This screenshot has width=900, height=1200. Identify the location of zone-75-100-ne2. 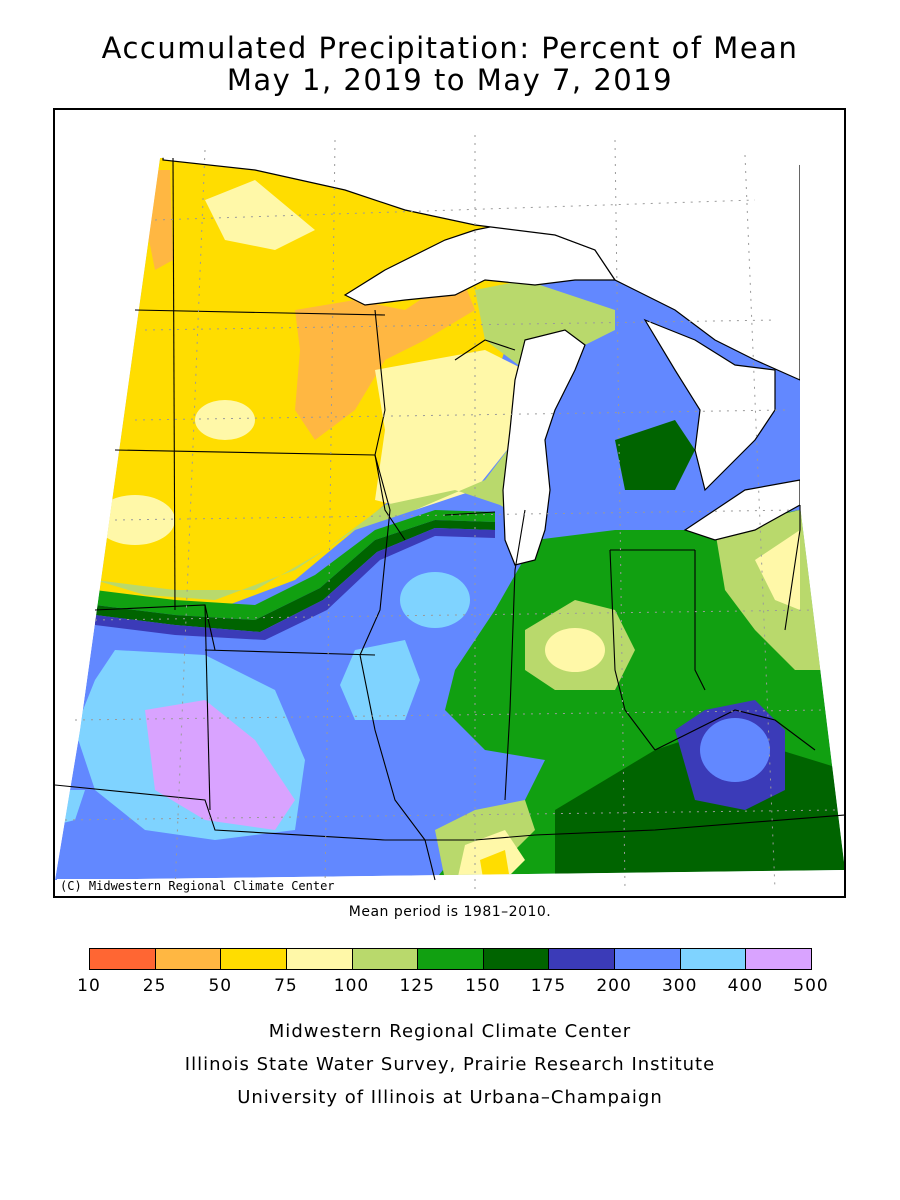
(777, 570).